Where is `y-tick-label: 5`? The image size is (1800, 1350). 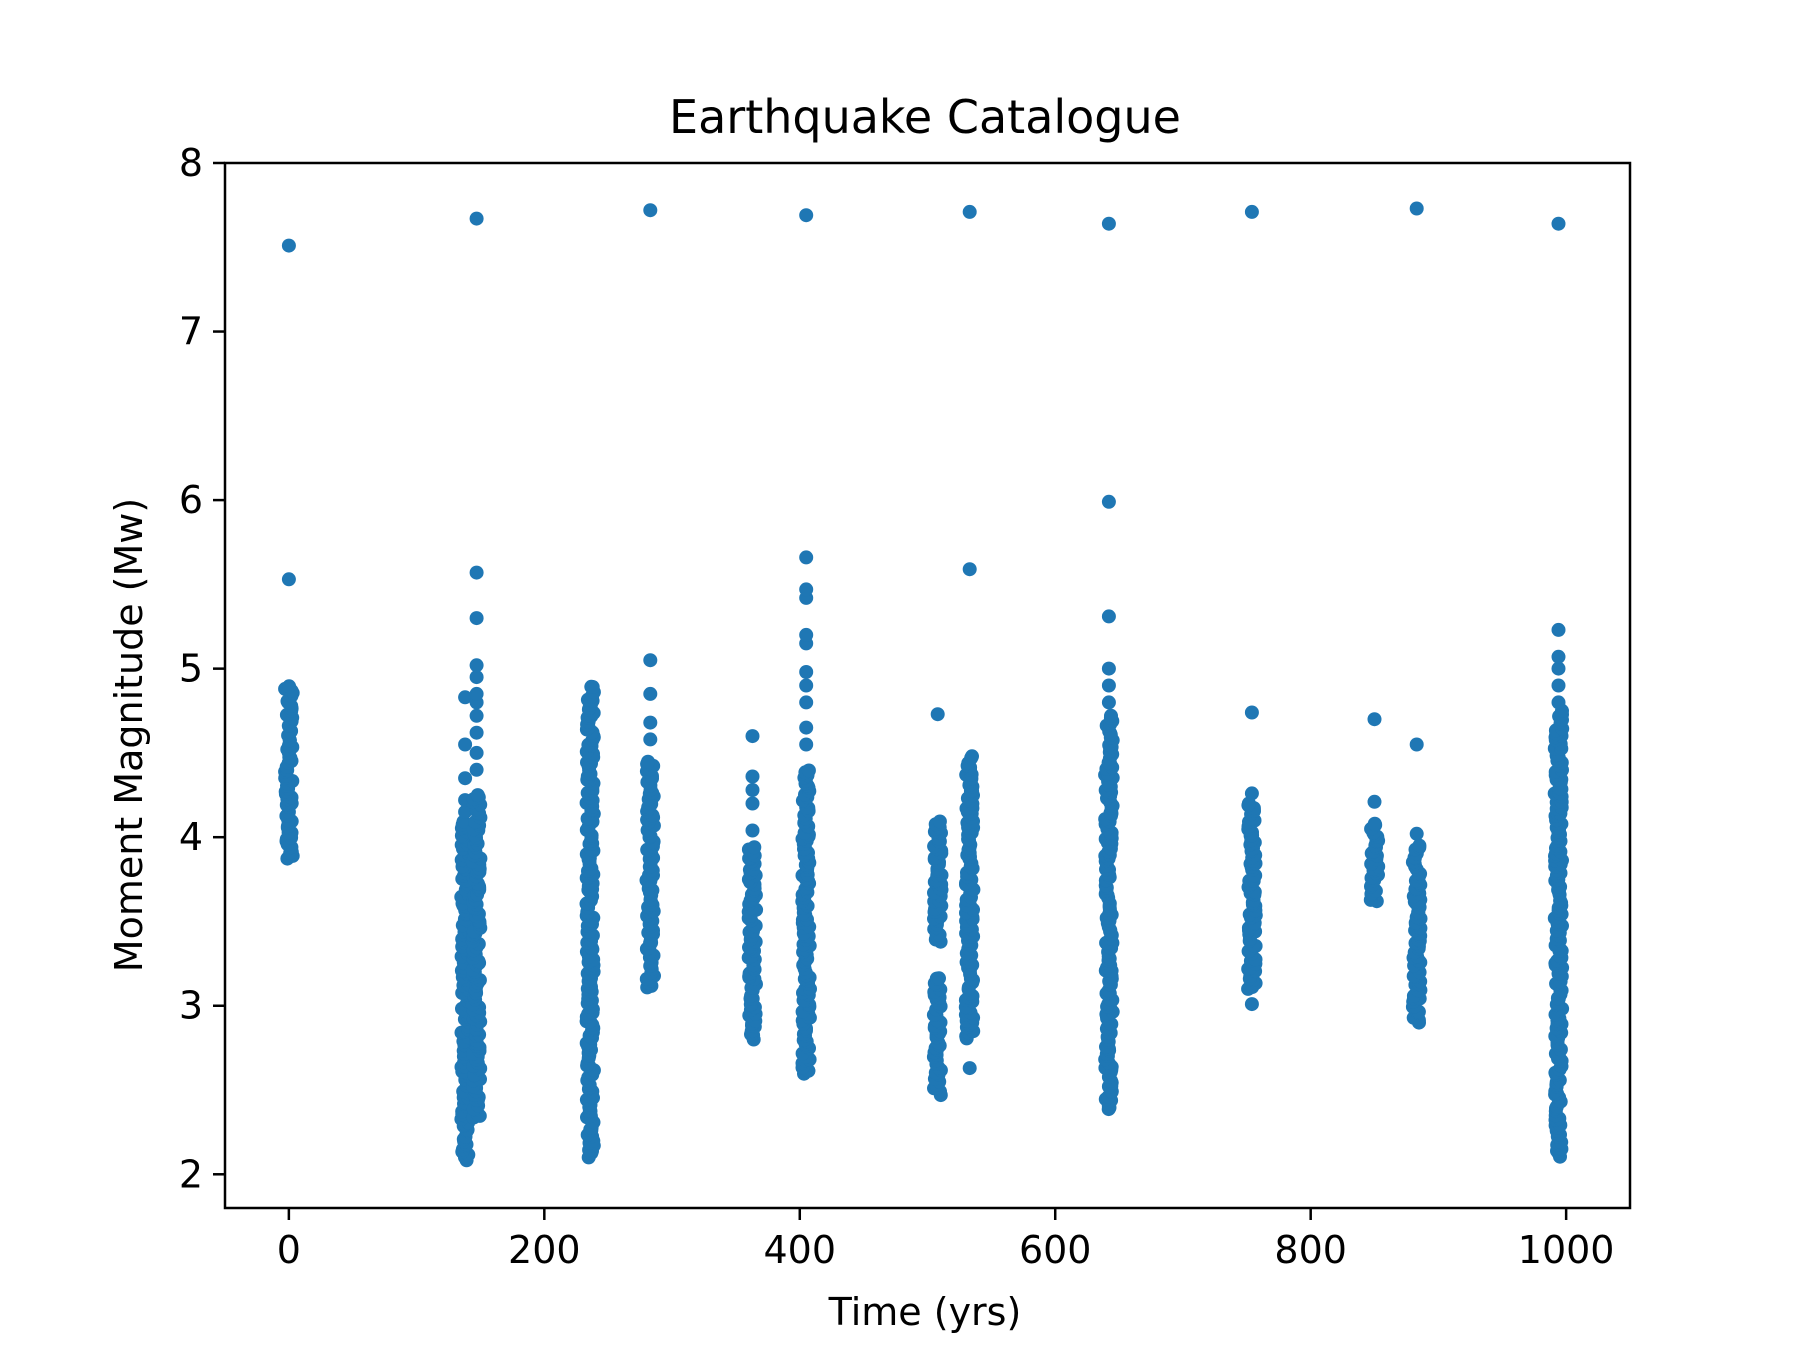 y-tick-label: 5 is located at coordinates (191, 669).